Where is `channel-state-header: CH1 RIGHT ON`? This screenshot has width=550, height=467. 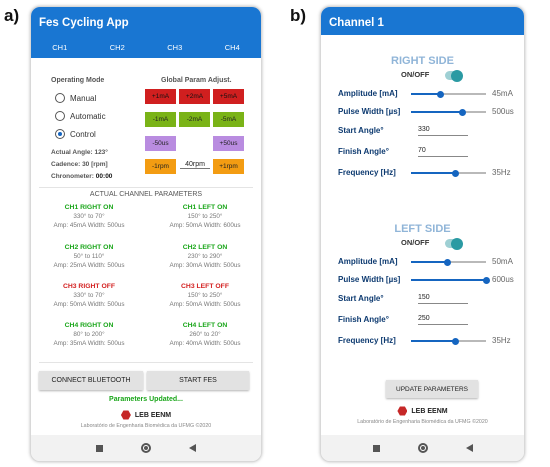
channel-state-header: CH1 RIGHT ON is located at coordinates (89, 207).